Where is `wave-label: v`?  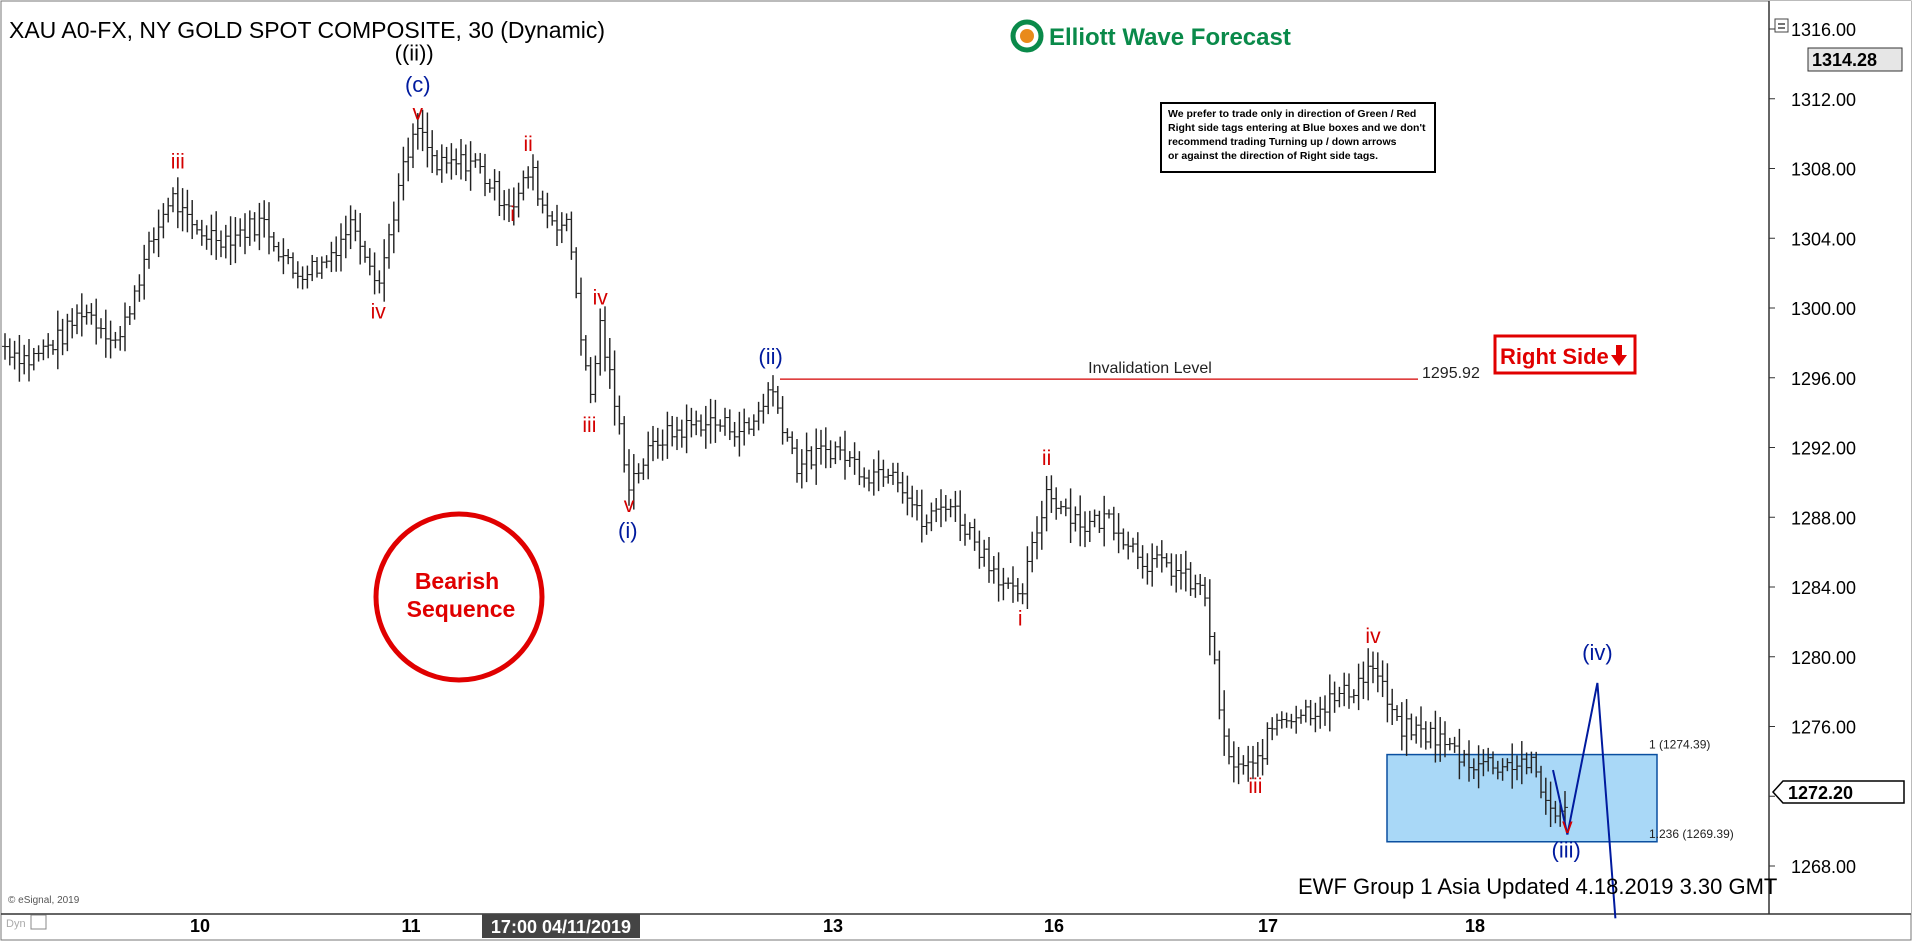 wave-label: v is located at coordinates (1567, 826).